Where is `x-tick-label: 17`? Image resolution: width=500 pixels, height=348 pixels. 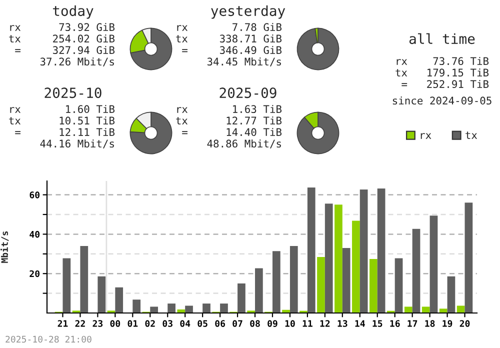
x-tick-label: 17 is located at coordinates (413, 323).